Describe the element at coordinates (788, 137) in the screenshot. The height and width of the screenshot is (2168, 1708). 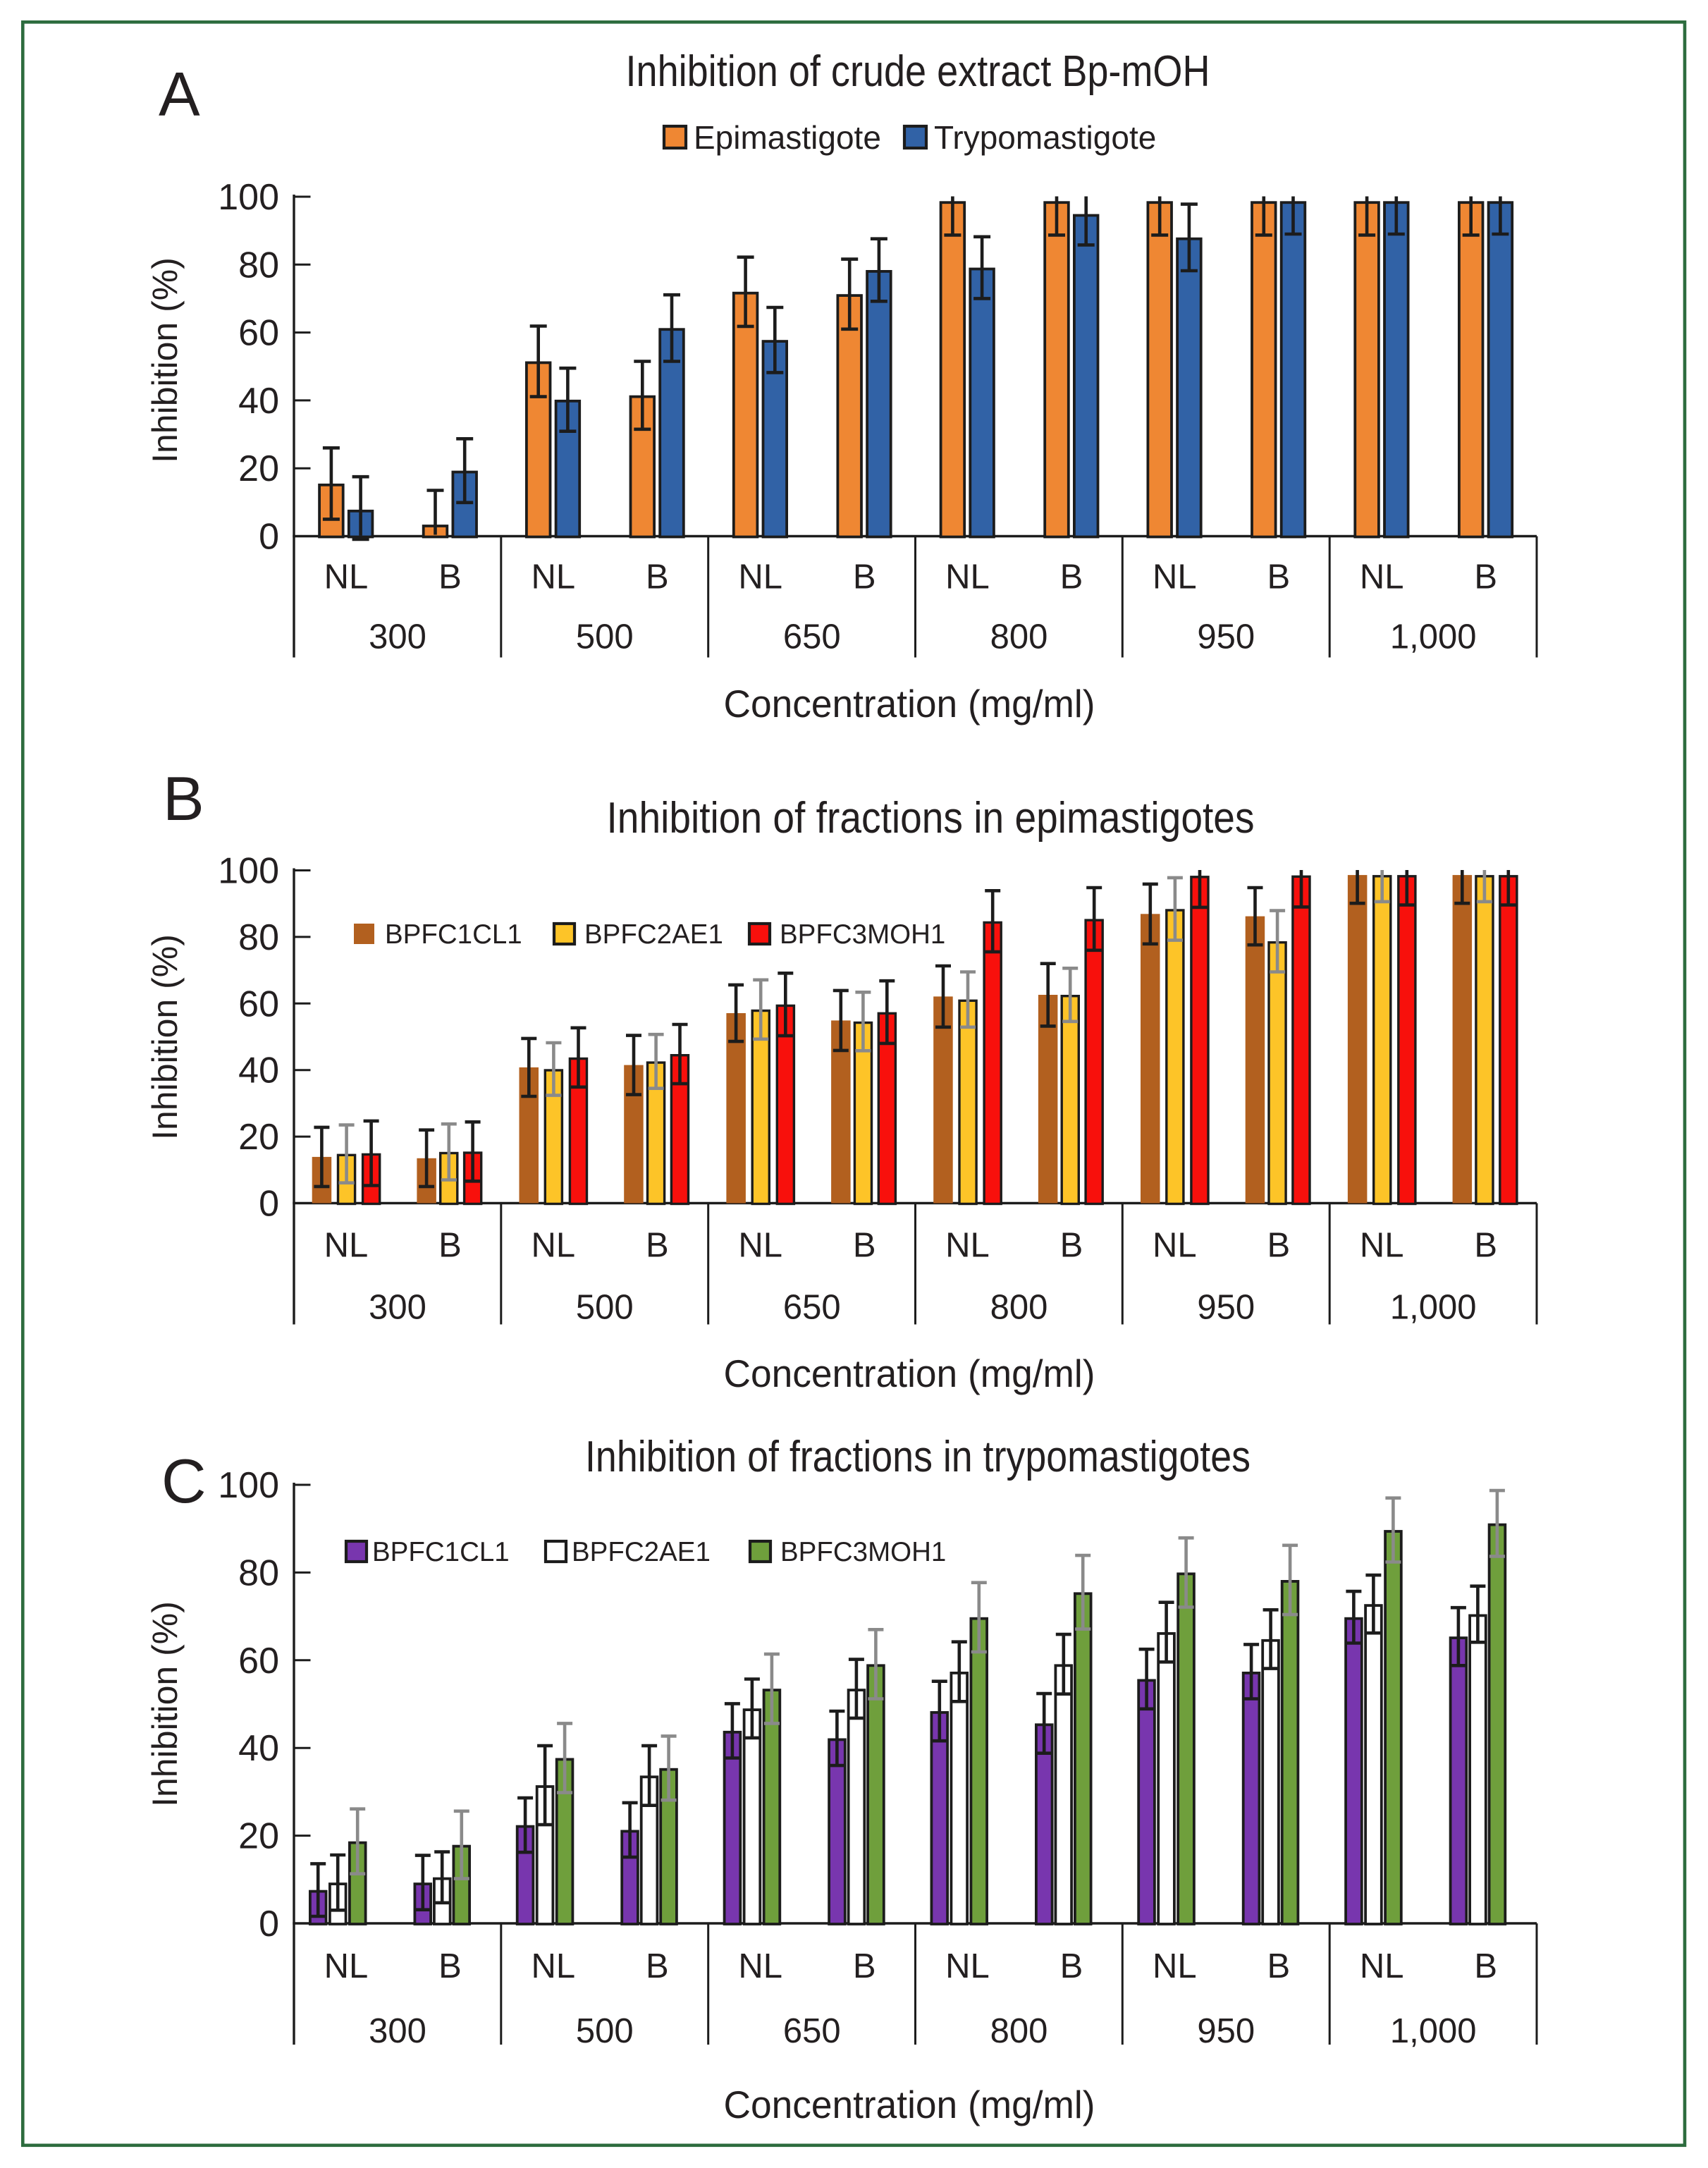
I see `svg-text: Epimastigote` at that location.